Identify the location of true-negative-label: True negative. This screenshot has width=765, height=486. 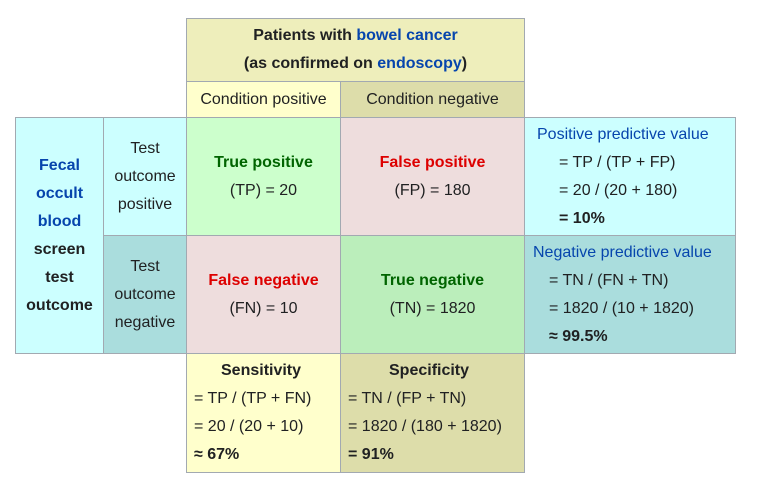
(432, 280).